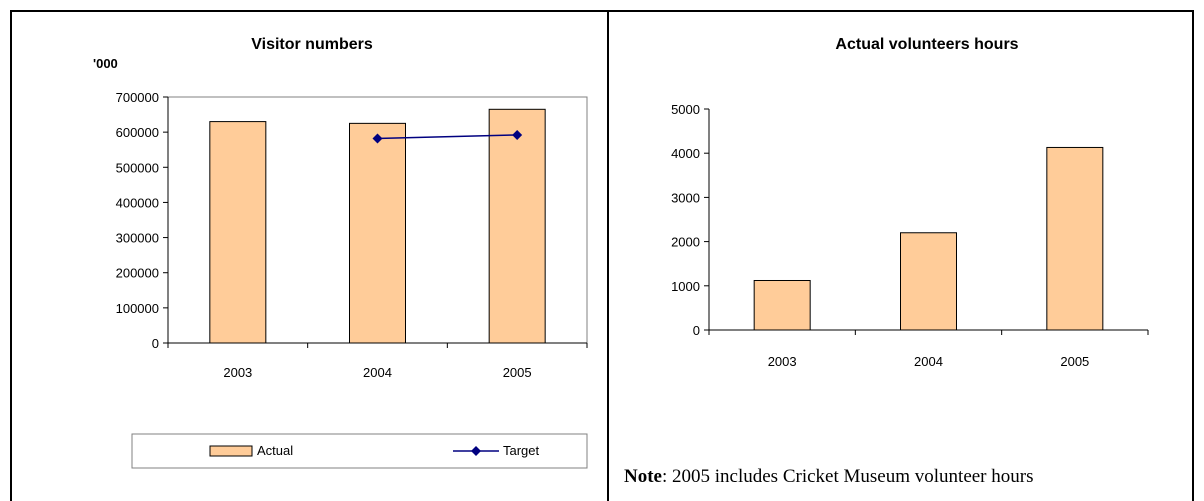  What do you see at coordinates (137, 132) in the screenshot?
I see `y-tick-label: 600000` at bounding box center [137, 132].